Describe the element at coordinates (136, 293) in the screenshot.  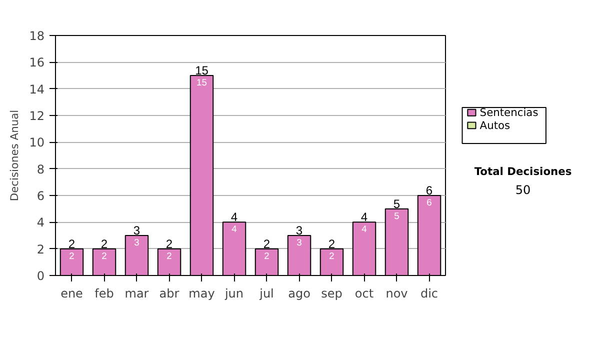
I see `x-tick-label: mar` at that location.